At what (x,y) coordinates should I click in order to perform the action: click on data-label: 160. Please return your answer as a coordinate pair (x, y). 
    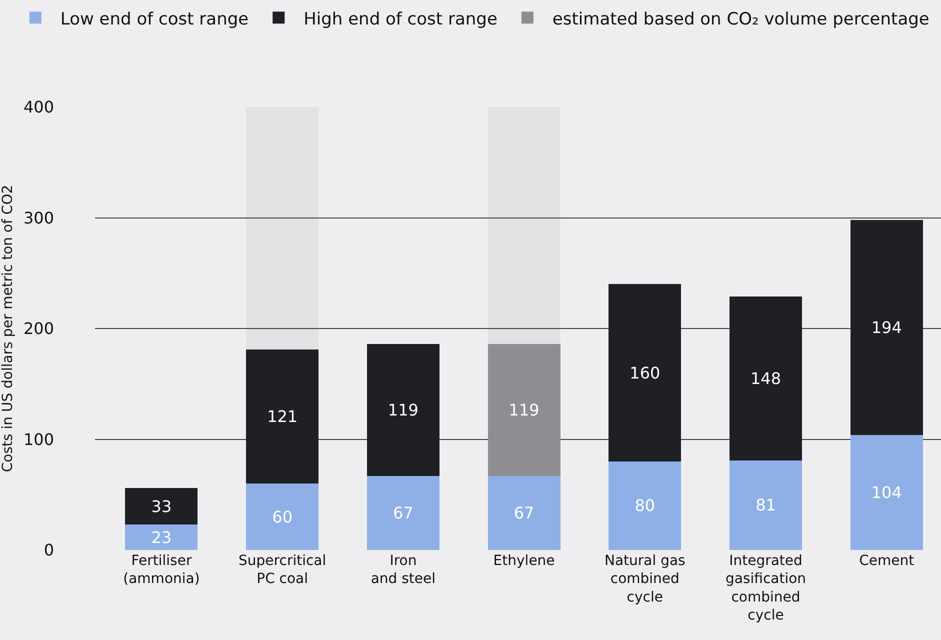
    Looking at the image, I should click on (645, 372).